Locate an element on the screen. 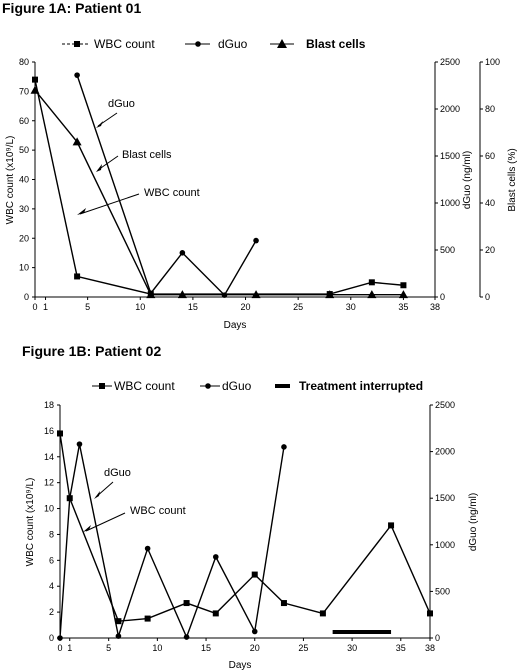 This screenshot has width=520, height=670. y3-tick-label: 40 is located at coordinates (490, 203).